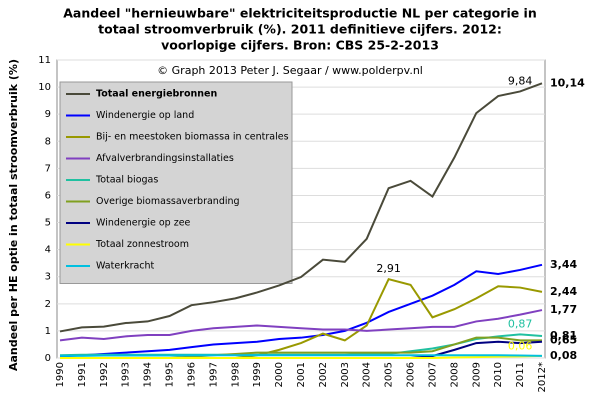 The image size is (591, 414). I want to click on y-tick-label: 2, so click(48, 304).